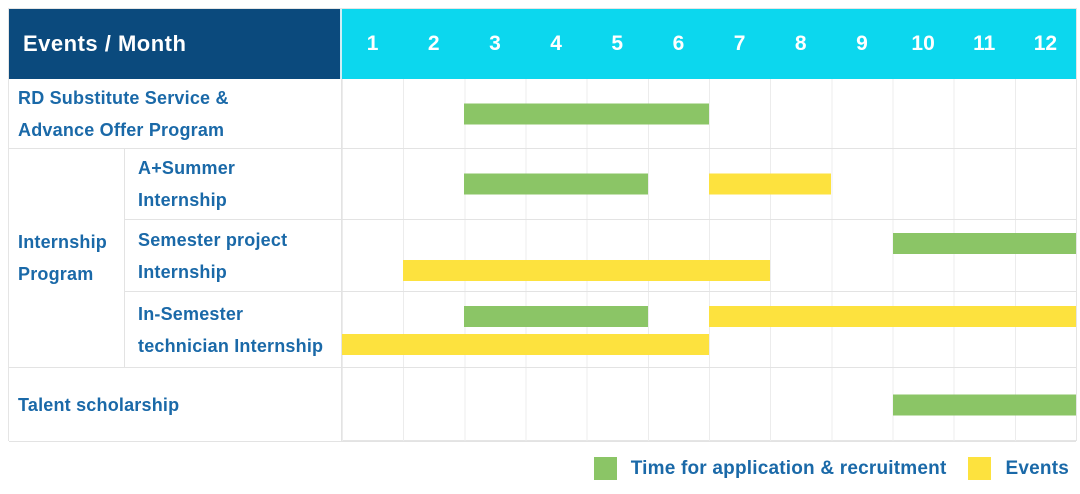 This screenshot has height=494, width=1080. I want to click on month-header-2: 2, so click(434, 44).